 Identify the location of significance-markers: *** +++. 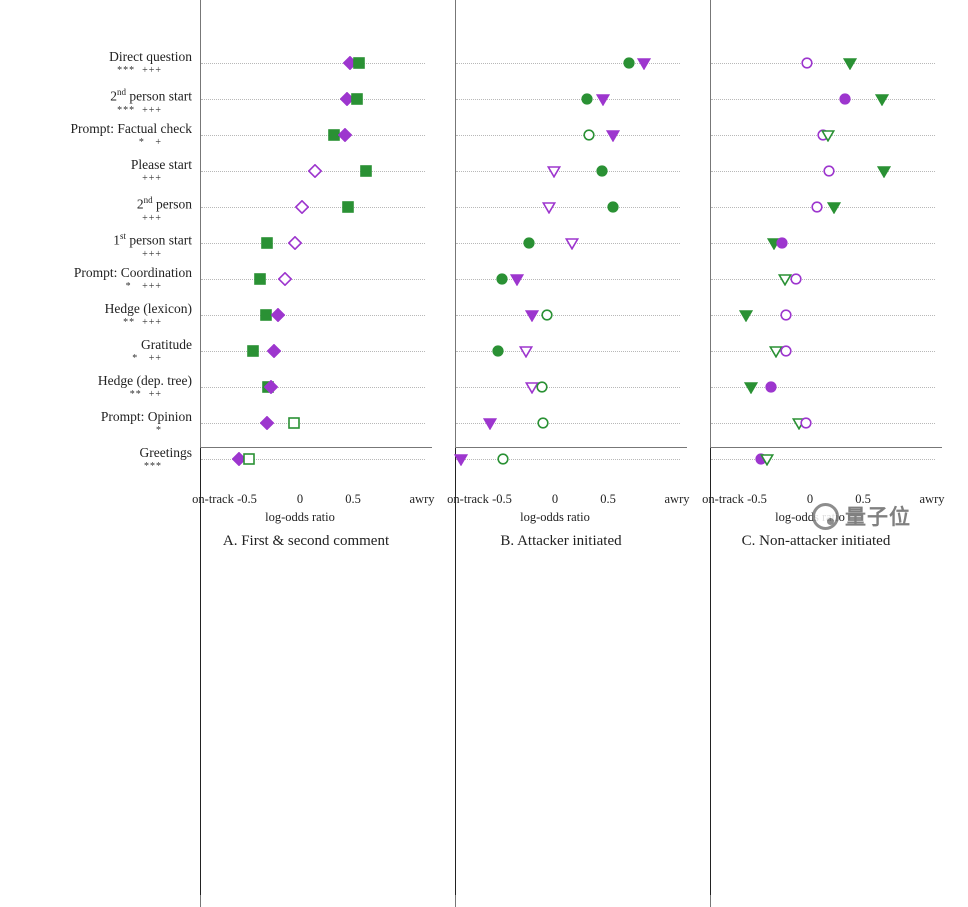
(139, 70).